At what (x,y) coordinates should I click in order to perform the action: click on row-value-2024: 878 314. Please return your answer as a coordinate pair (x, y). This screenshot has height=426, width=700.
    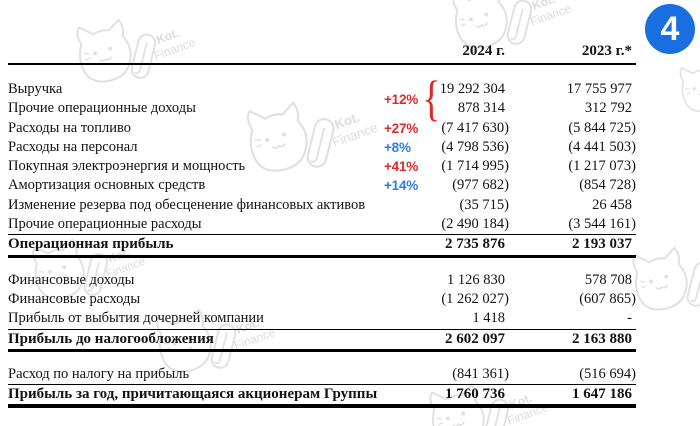
    Looking at the image, I should click on (481, 108).